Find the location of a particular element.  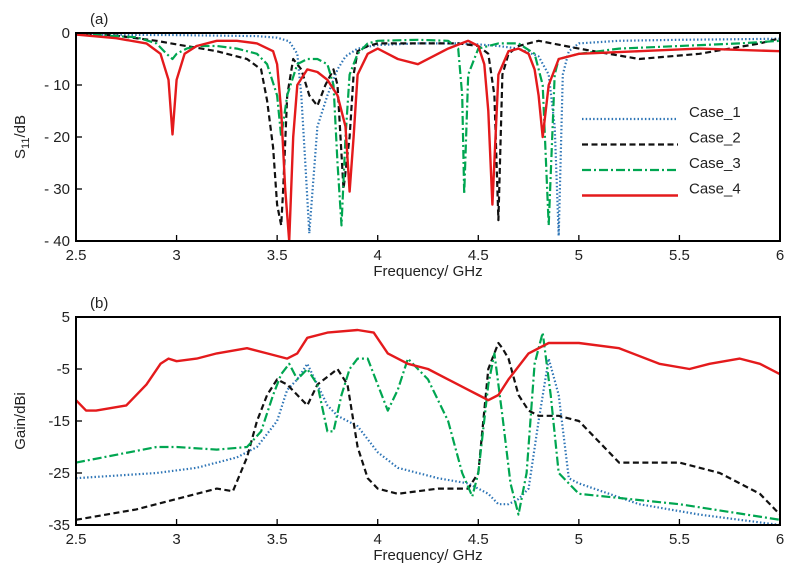

y-tick-label: - 40 is located at coordinates (57, 241).